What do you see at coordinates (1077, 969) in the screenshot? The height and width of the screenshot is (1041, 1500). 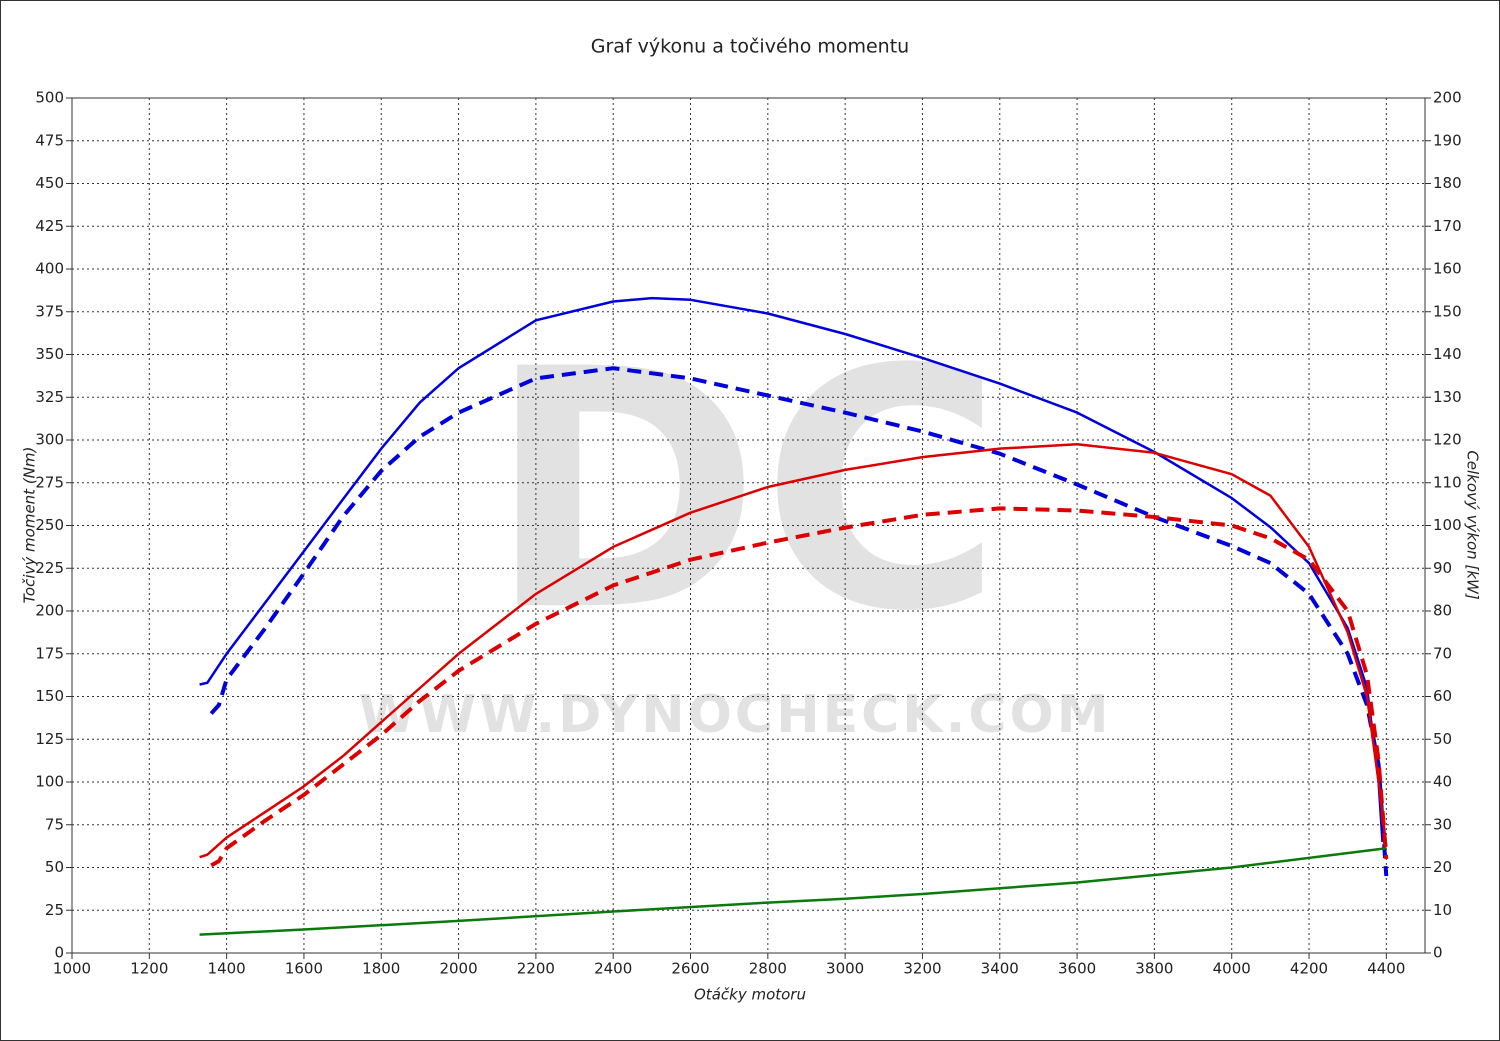 I see `x-tick-label: 3600` at bounding box center [1077, 969].